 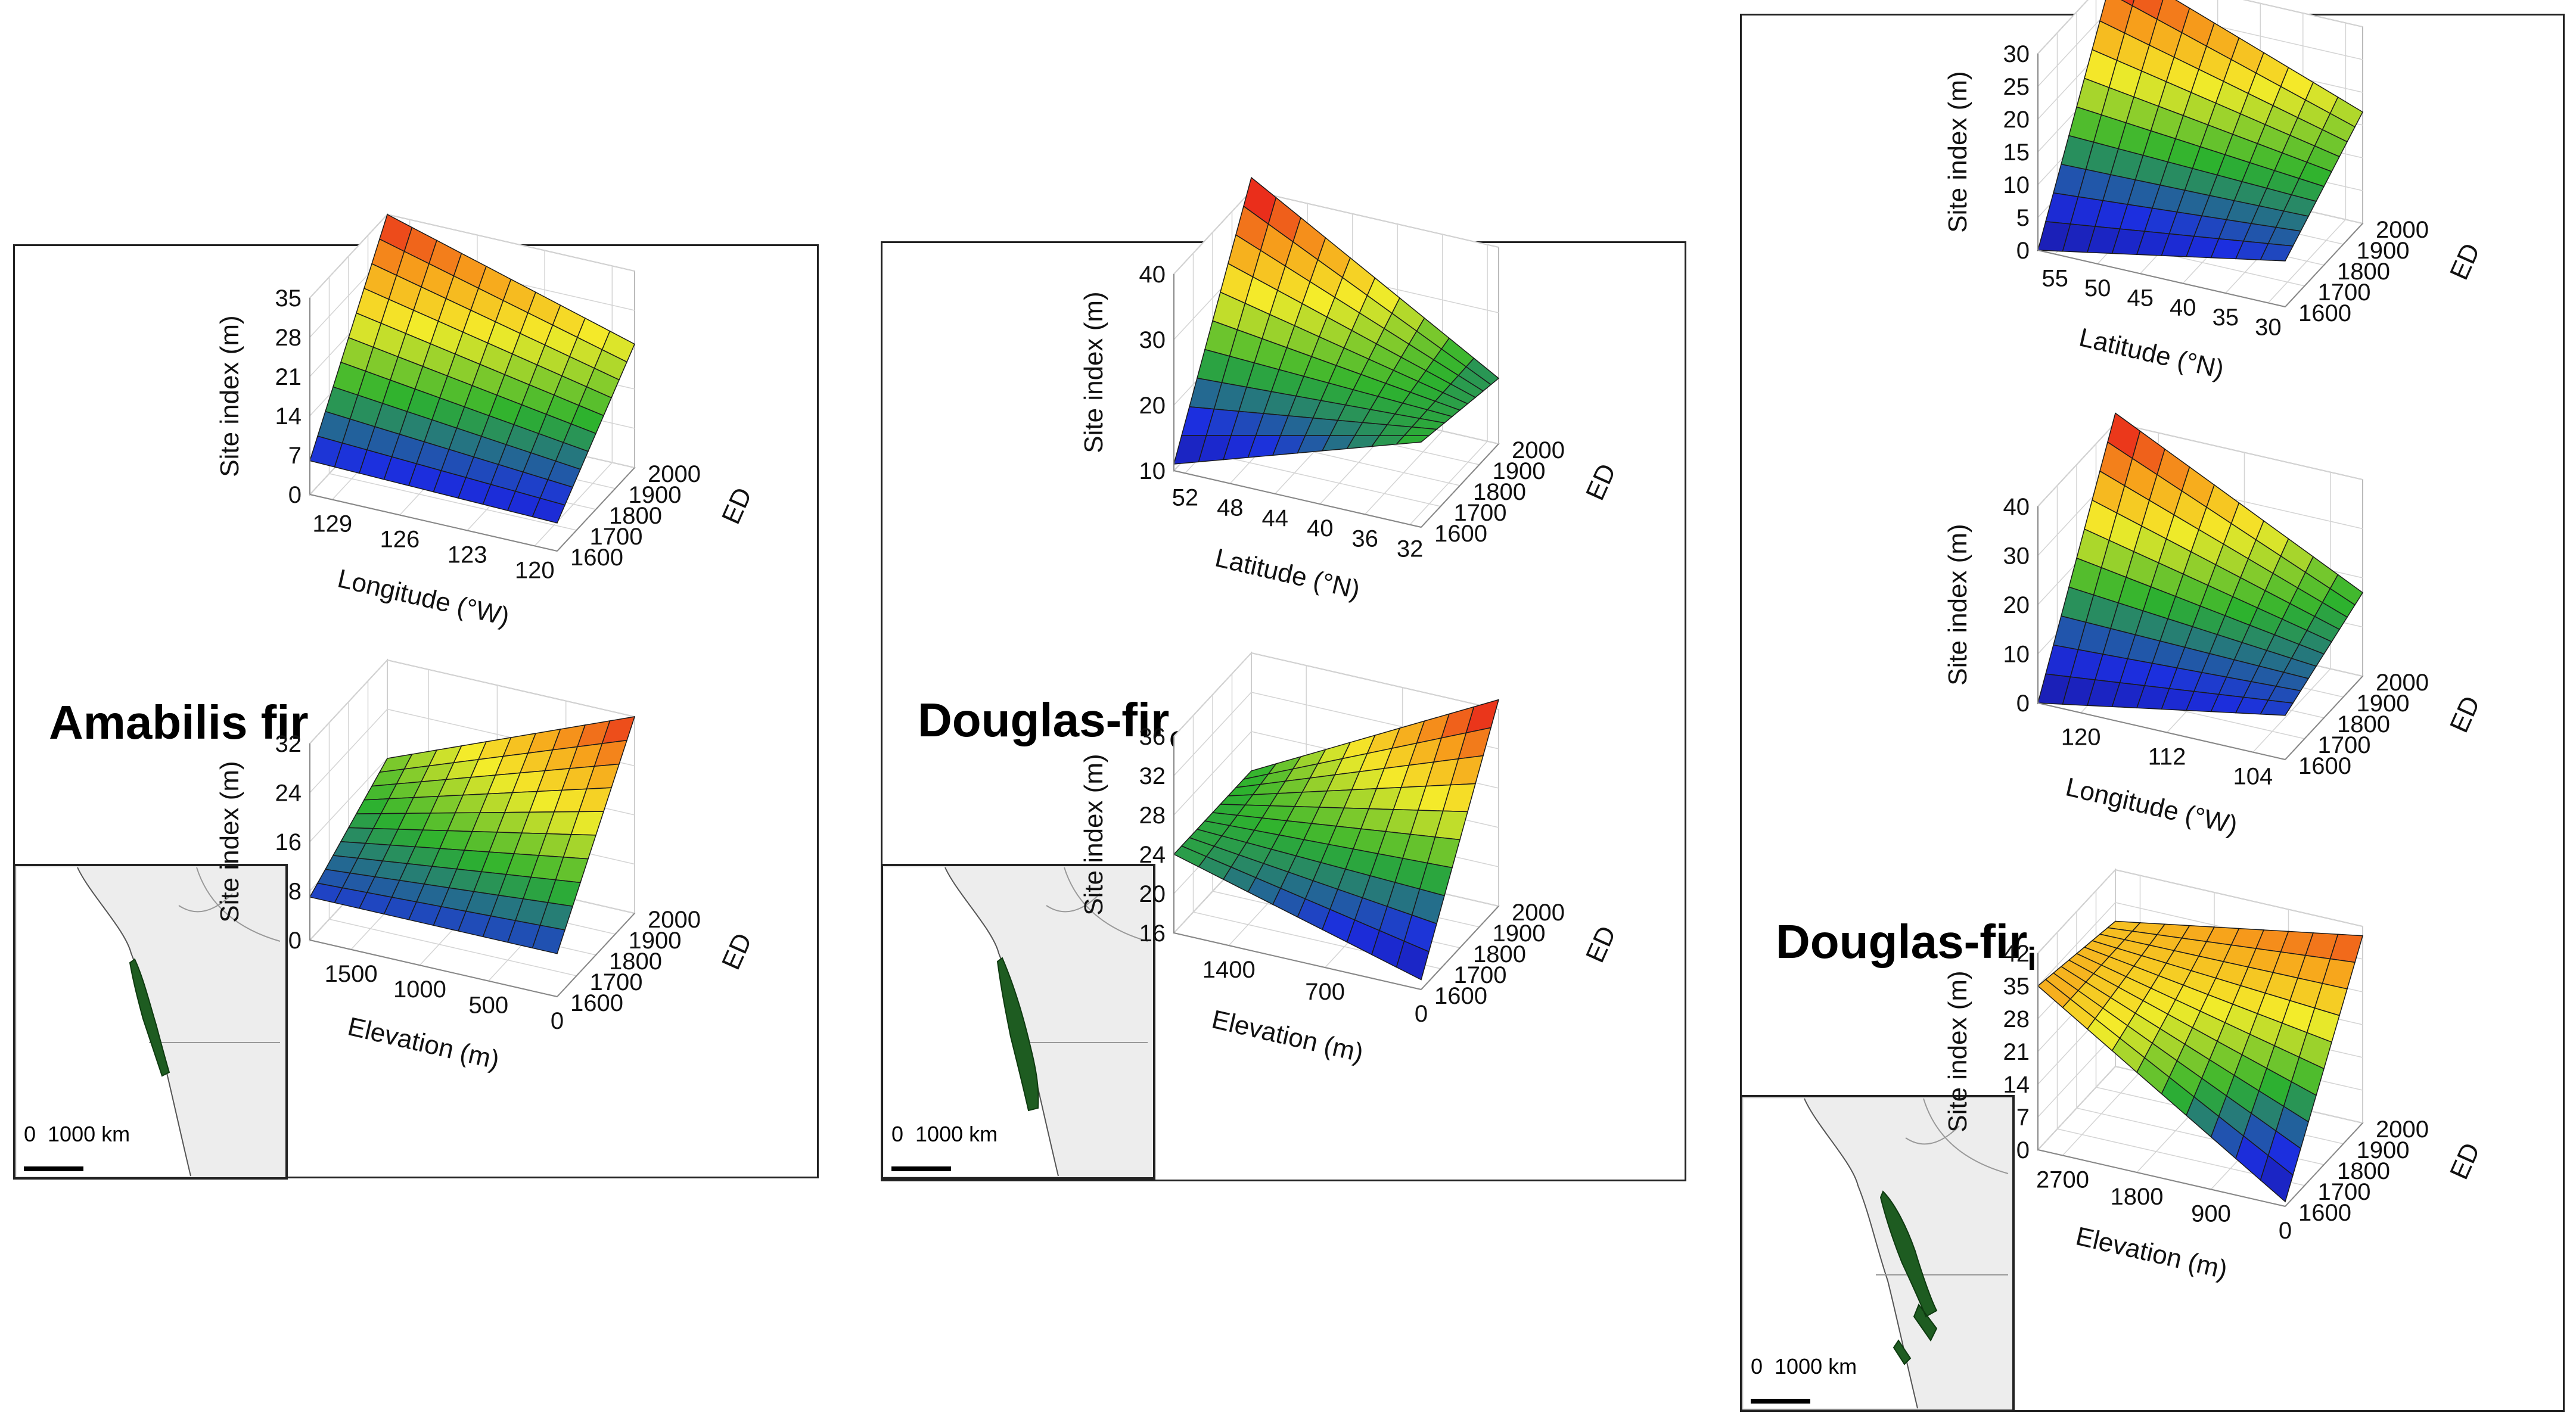 What do you see at coordinates (2226, 317) in the screenshot?
I see `x-tick-label: 35` at bounding box center [2226, 317].